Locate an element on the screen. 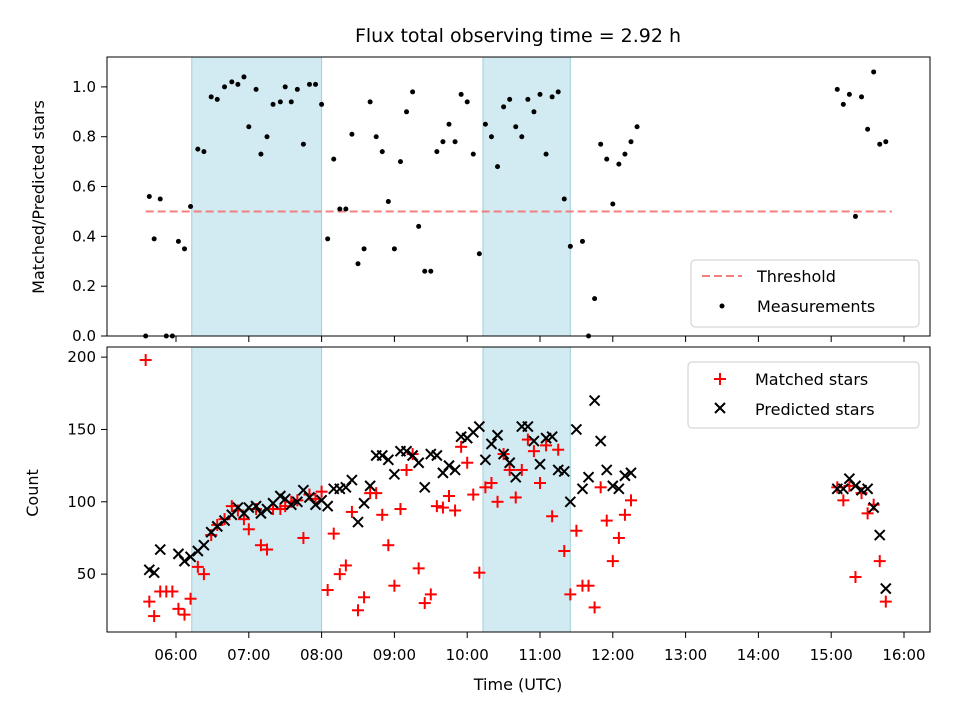  x-tick-label: 08:00 is located at coordinates (321, 655).